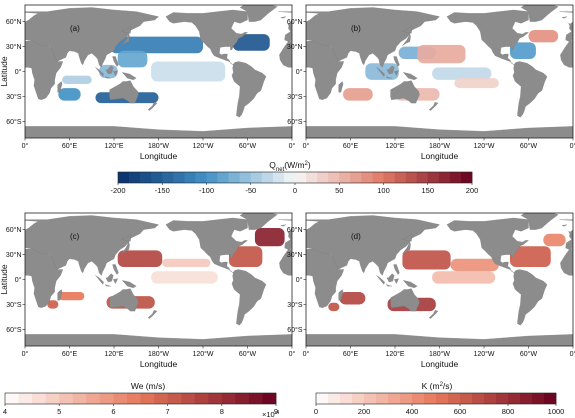  I want to click on colorbar-tick-label: 8, so click(222, 411).